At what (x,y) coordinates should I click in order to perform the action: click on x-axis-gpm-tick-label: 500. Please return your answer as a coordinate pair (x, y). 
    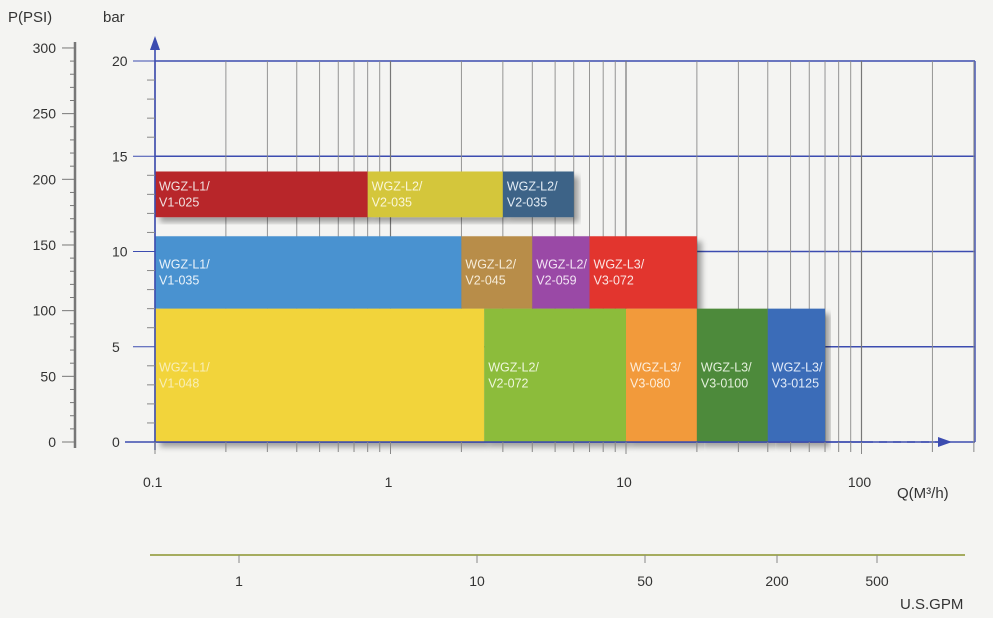
    Looking at the image, I should click on (877, 581).